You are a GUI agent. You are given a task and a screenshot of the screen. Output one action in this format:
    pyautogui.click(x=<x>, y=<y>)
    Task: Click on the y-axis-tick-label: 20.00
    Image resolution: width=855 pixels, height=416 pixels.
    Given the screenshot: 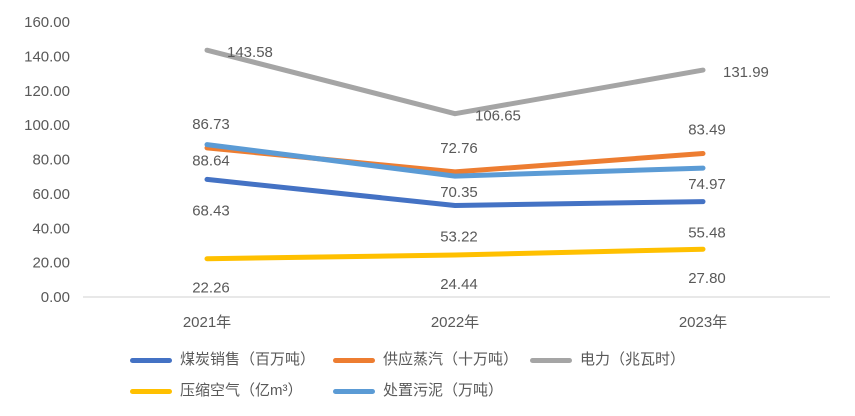 What is the action you would take?
    pyautogui.click(x=51, y=263)
    